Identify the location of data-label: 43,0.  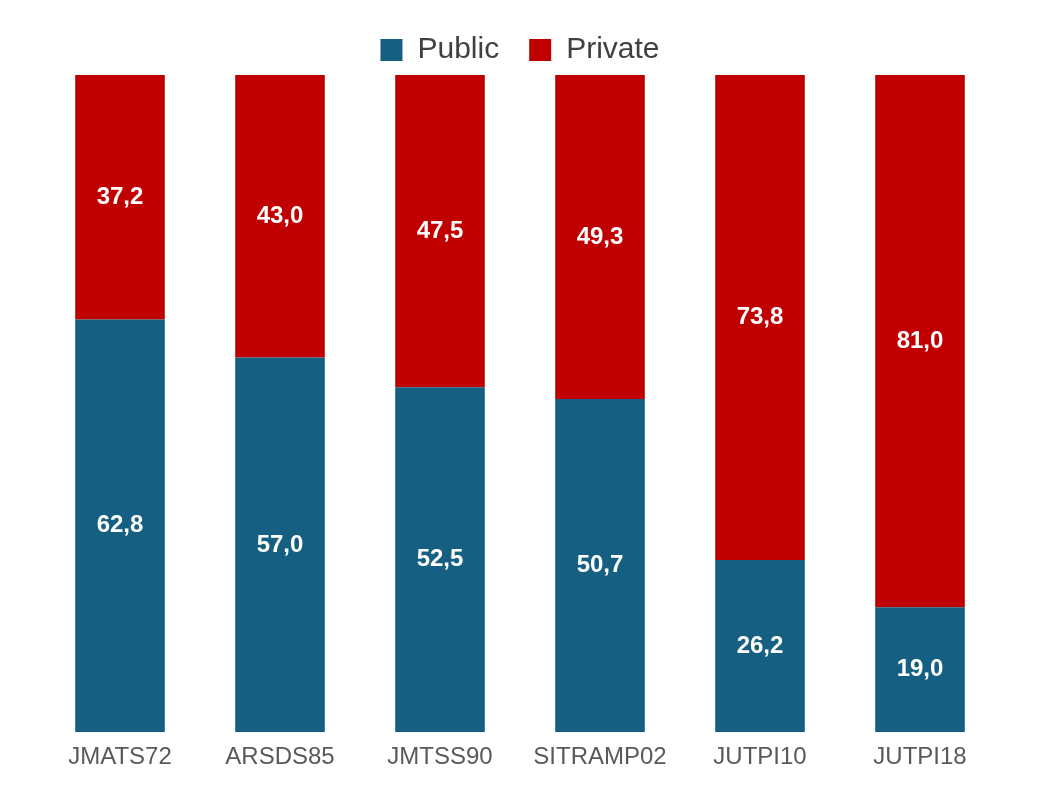
(280, 214).